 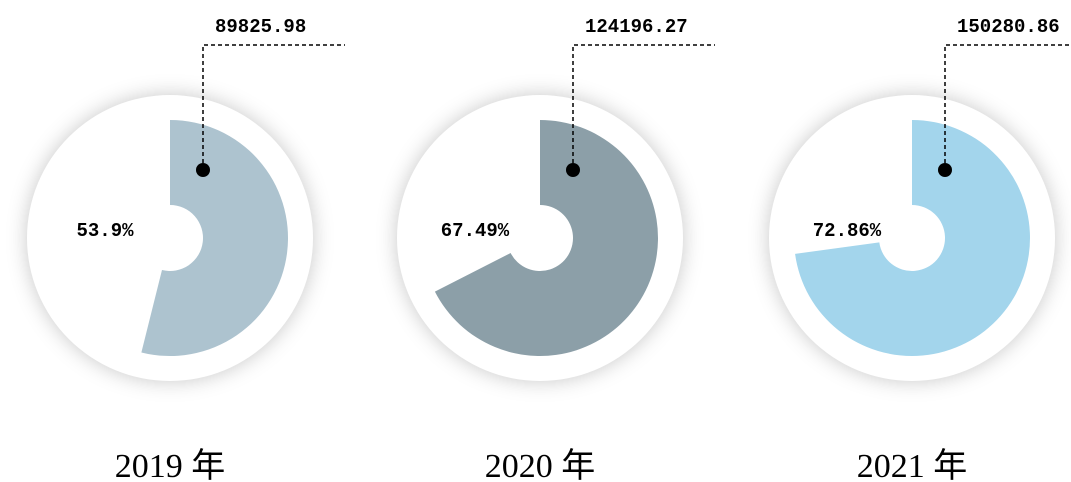 I want to click on percent-label: 67.49%, so click(x=475, y=231).